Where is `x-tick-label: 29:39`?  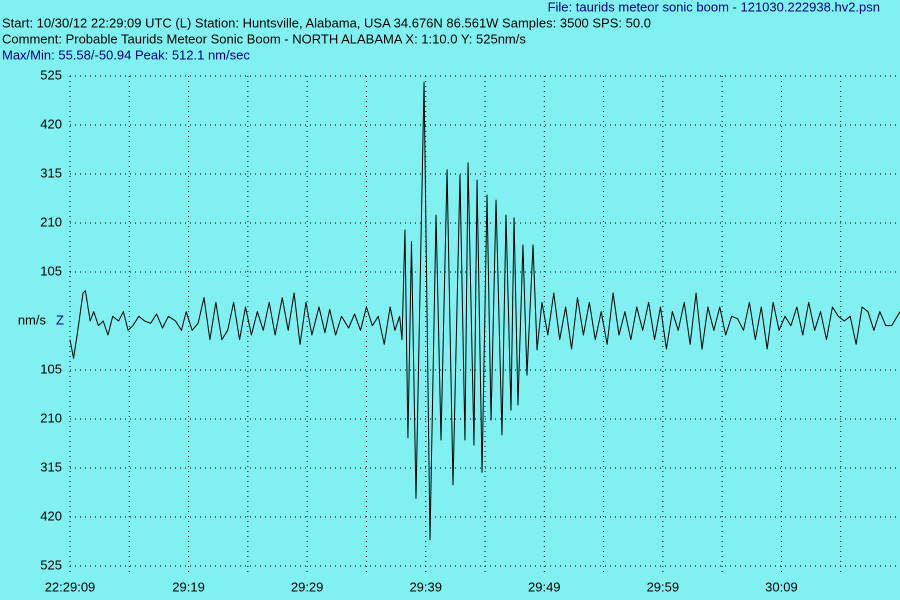
x-tick-label: 29:39 is located at coordinates (425, 586).